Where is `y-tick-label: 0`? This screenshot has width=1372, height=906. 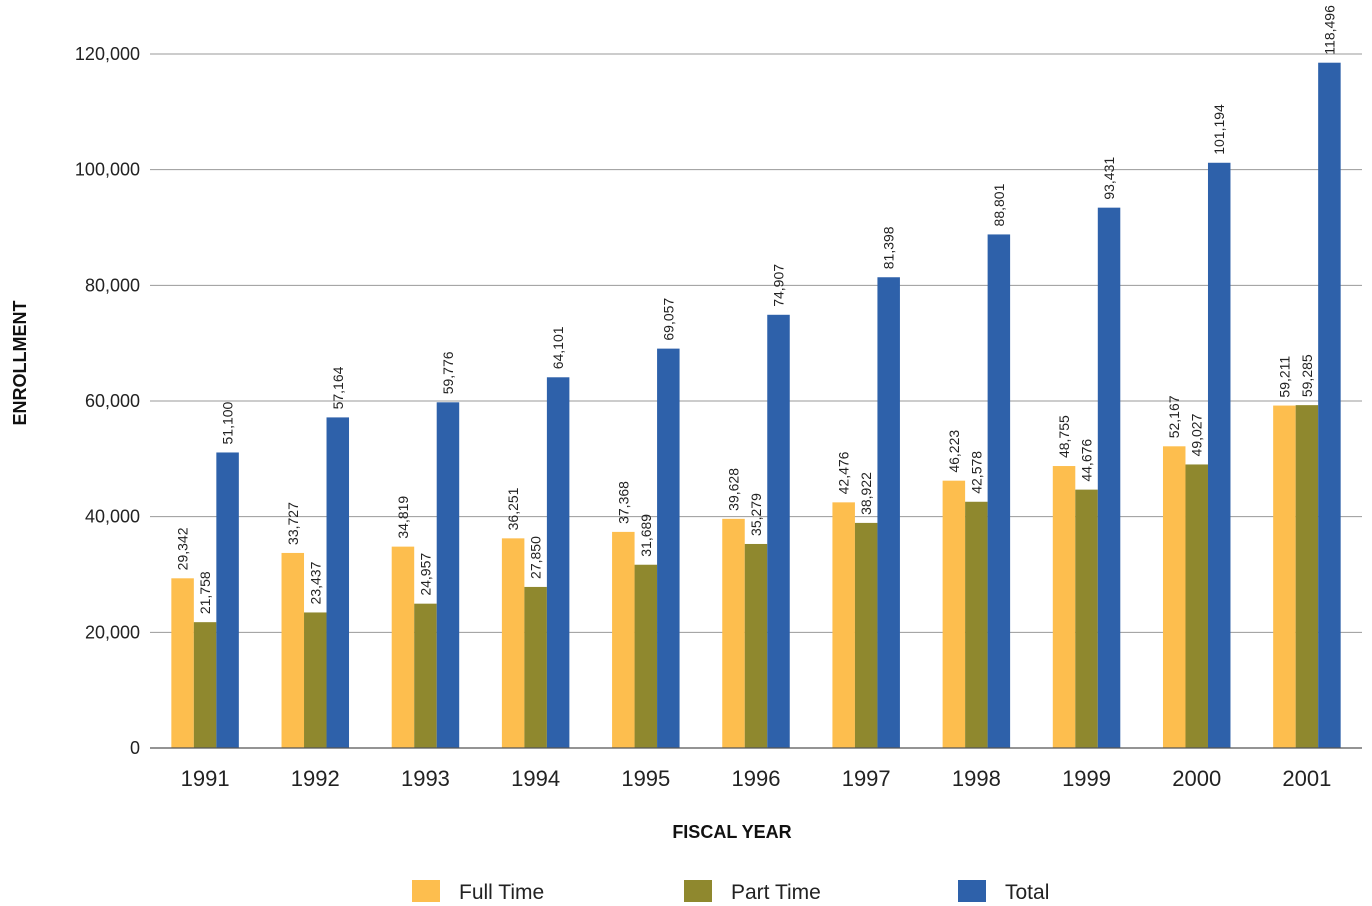
y-tick-label: 0 is located at coordinates (135, 748).